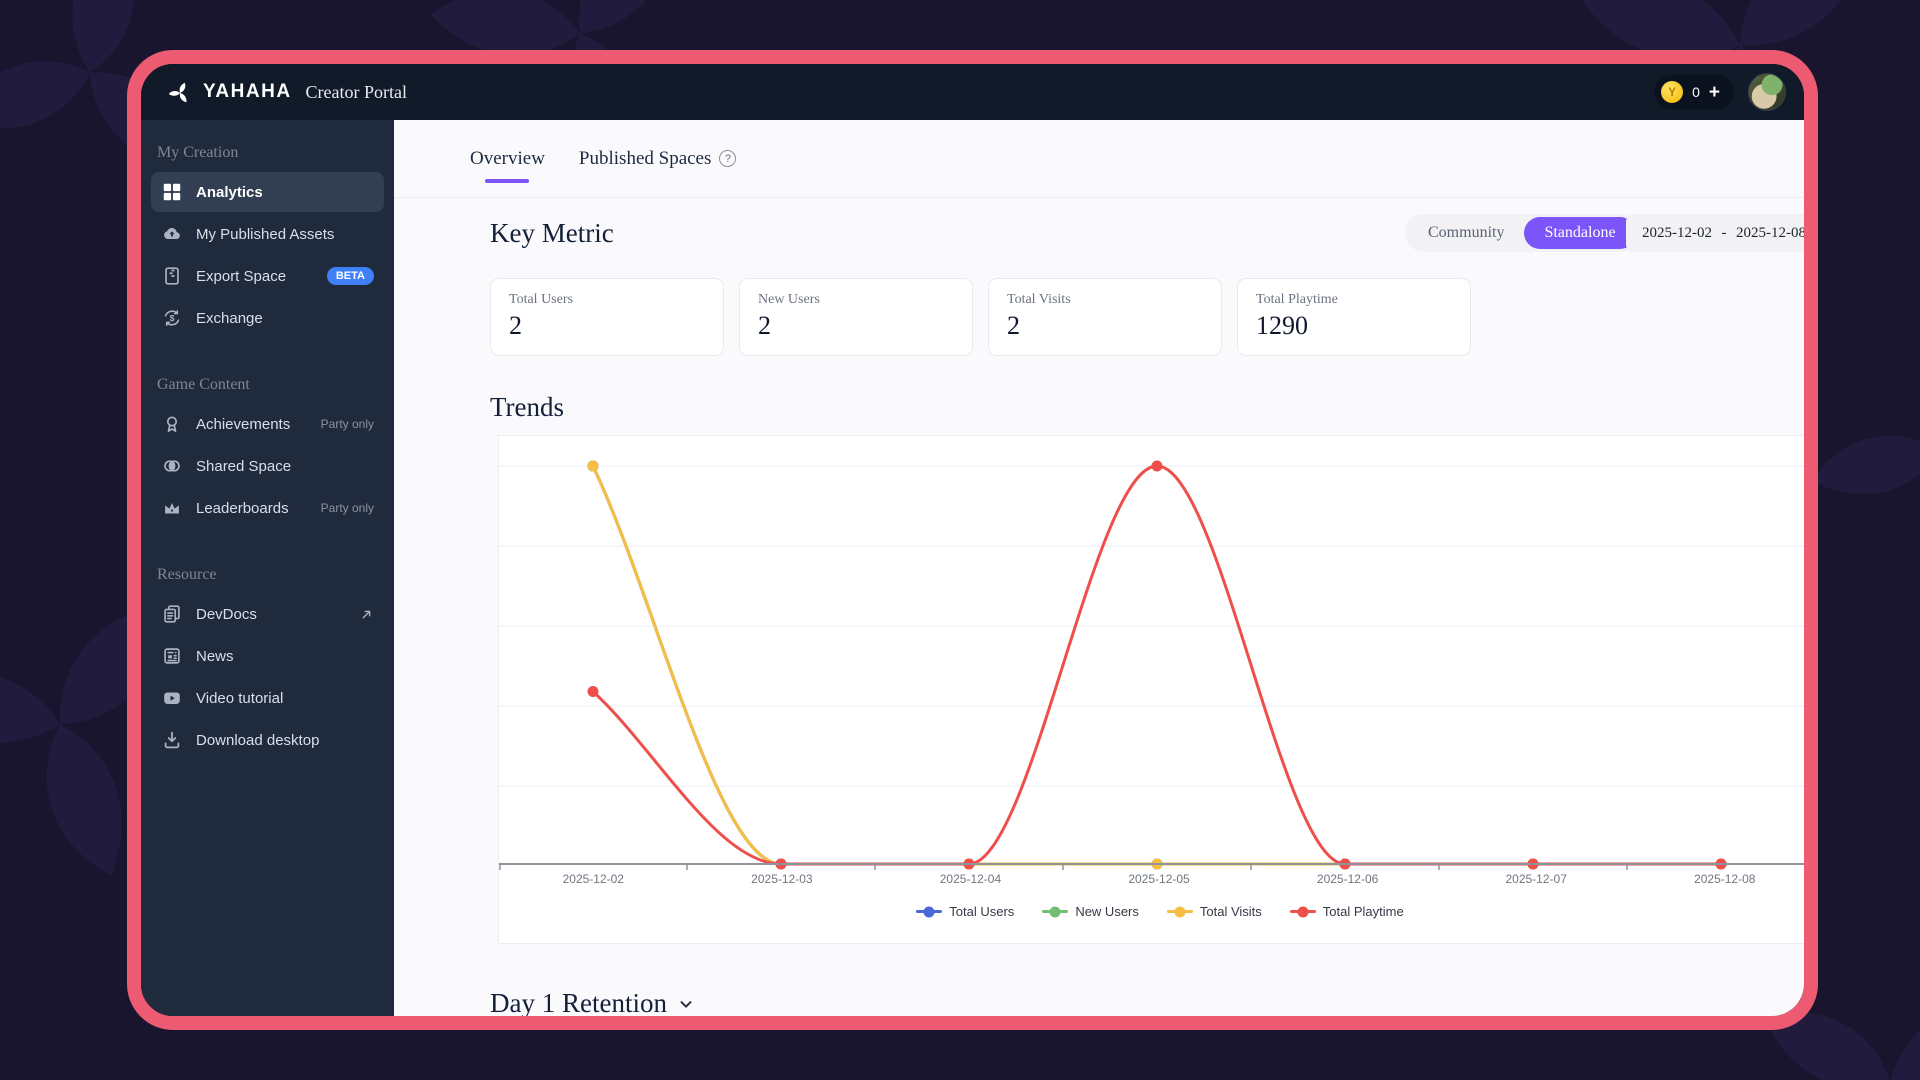 The width and height of the screenshot is (1920, 1080). Describe the element at coordinates (1099, 159) in the screenshot. I see `tabs-bar: Overview Published Spaces ?` at that location.